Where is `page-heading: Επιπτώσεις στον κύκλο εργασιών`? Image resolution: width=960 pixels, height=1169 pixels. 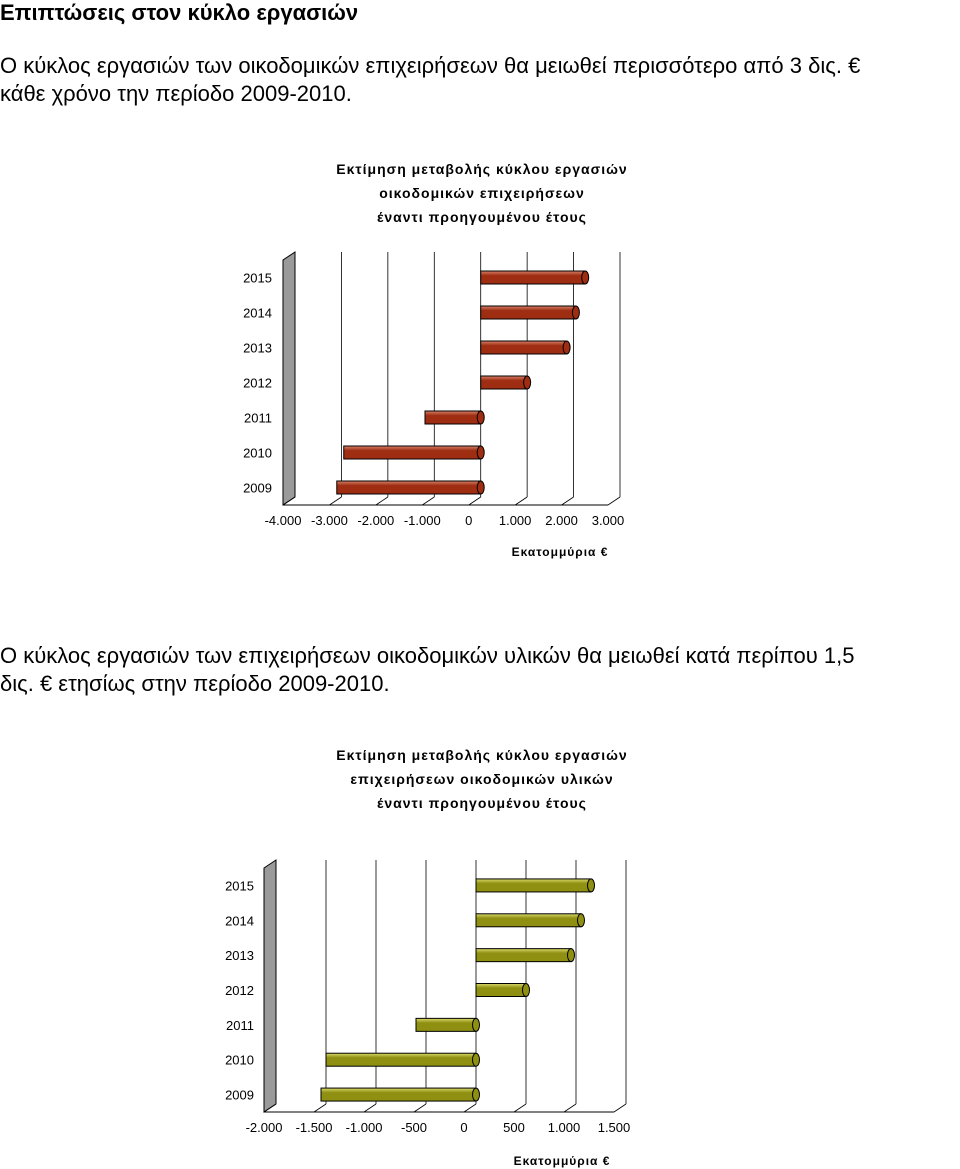
page-heading: Επιπτώσεις στον κύκλο εργασιών is located at coordinates (179, 12).